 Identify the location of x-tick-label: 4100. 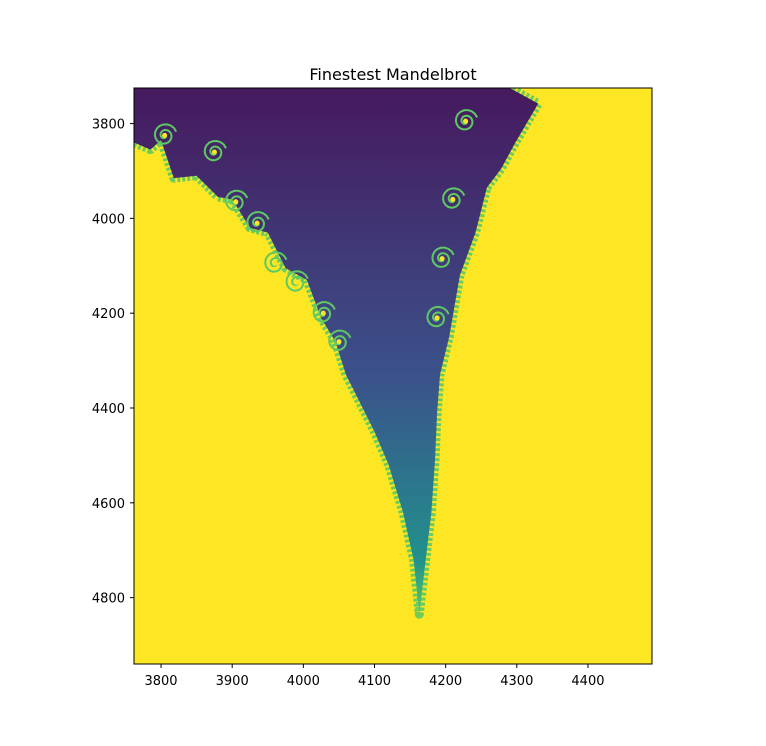
(374, 681).